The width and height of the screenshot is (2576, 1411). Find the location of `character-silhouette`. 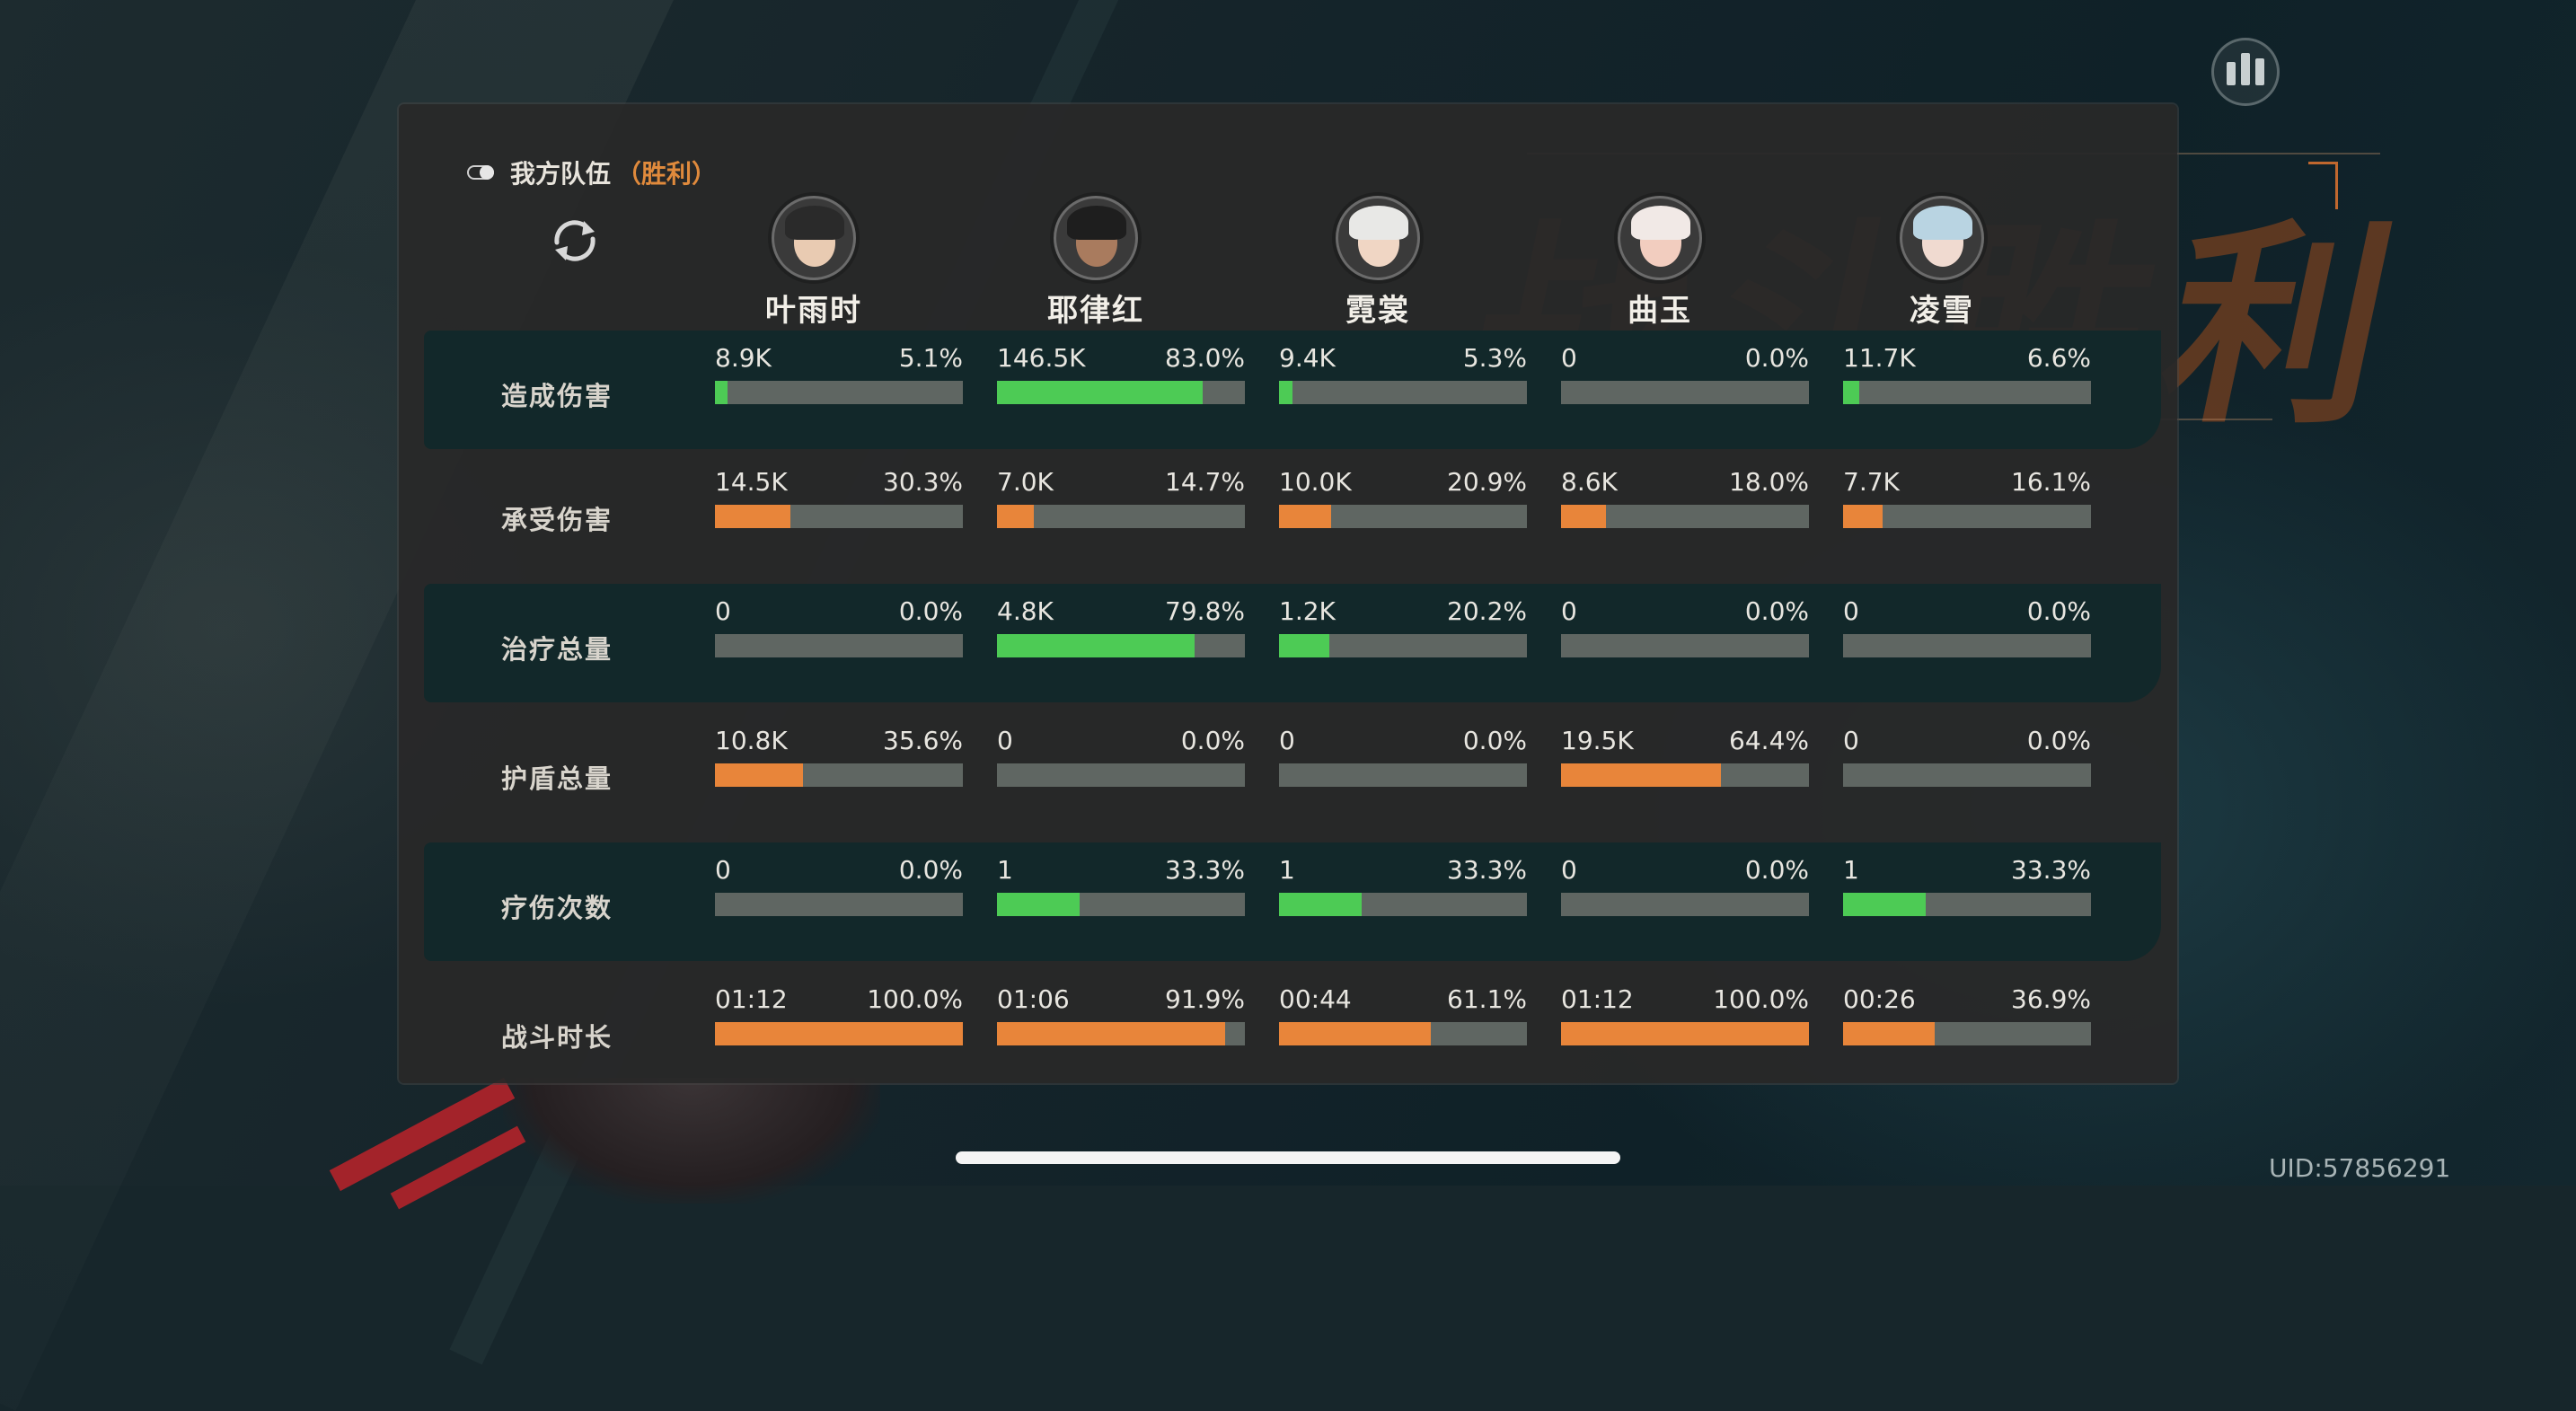

character-silhouette is located at coordinates (691, 1141).